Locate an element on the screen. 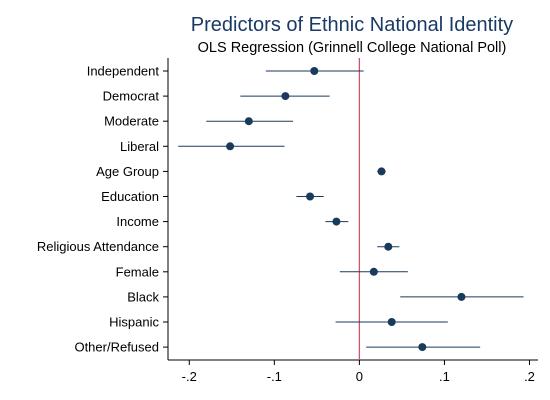 The image size is (550, 400). y-tick-label: Income is located at coordinates (137, 221).